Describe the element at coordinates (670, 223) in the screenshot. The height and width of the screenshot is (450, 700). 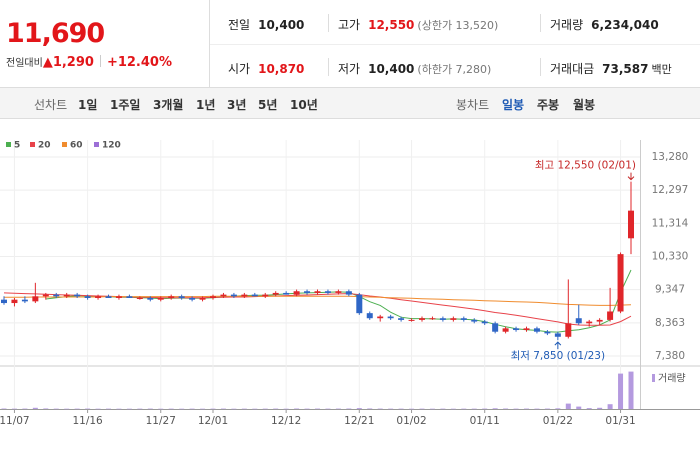
I see `y-tick-label: 11,314` at that location.